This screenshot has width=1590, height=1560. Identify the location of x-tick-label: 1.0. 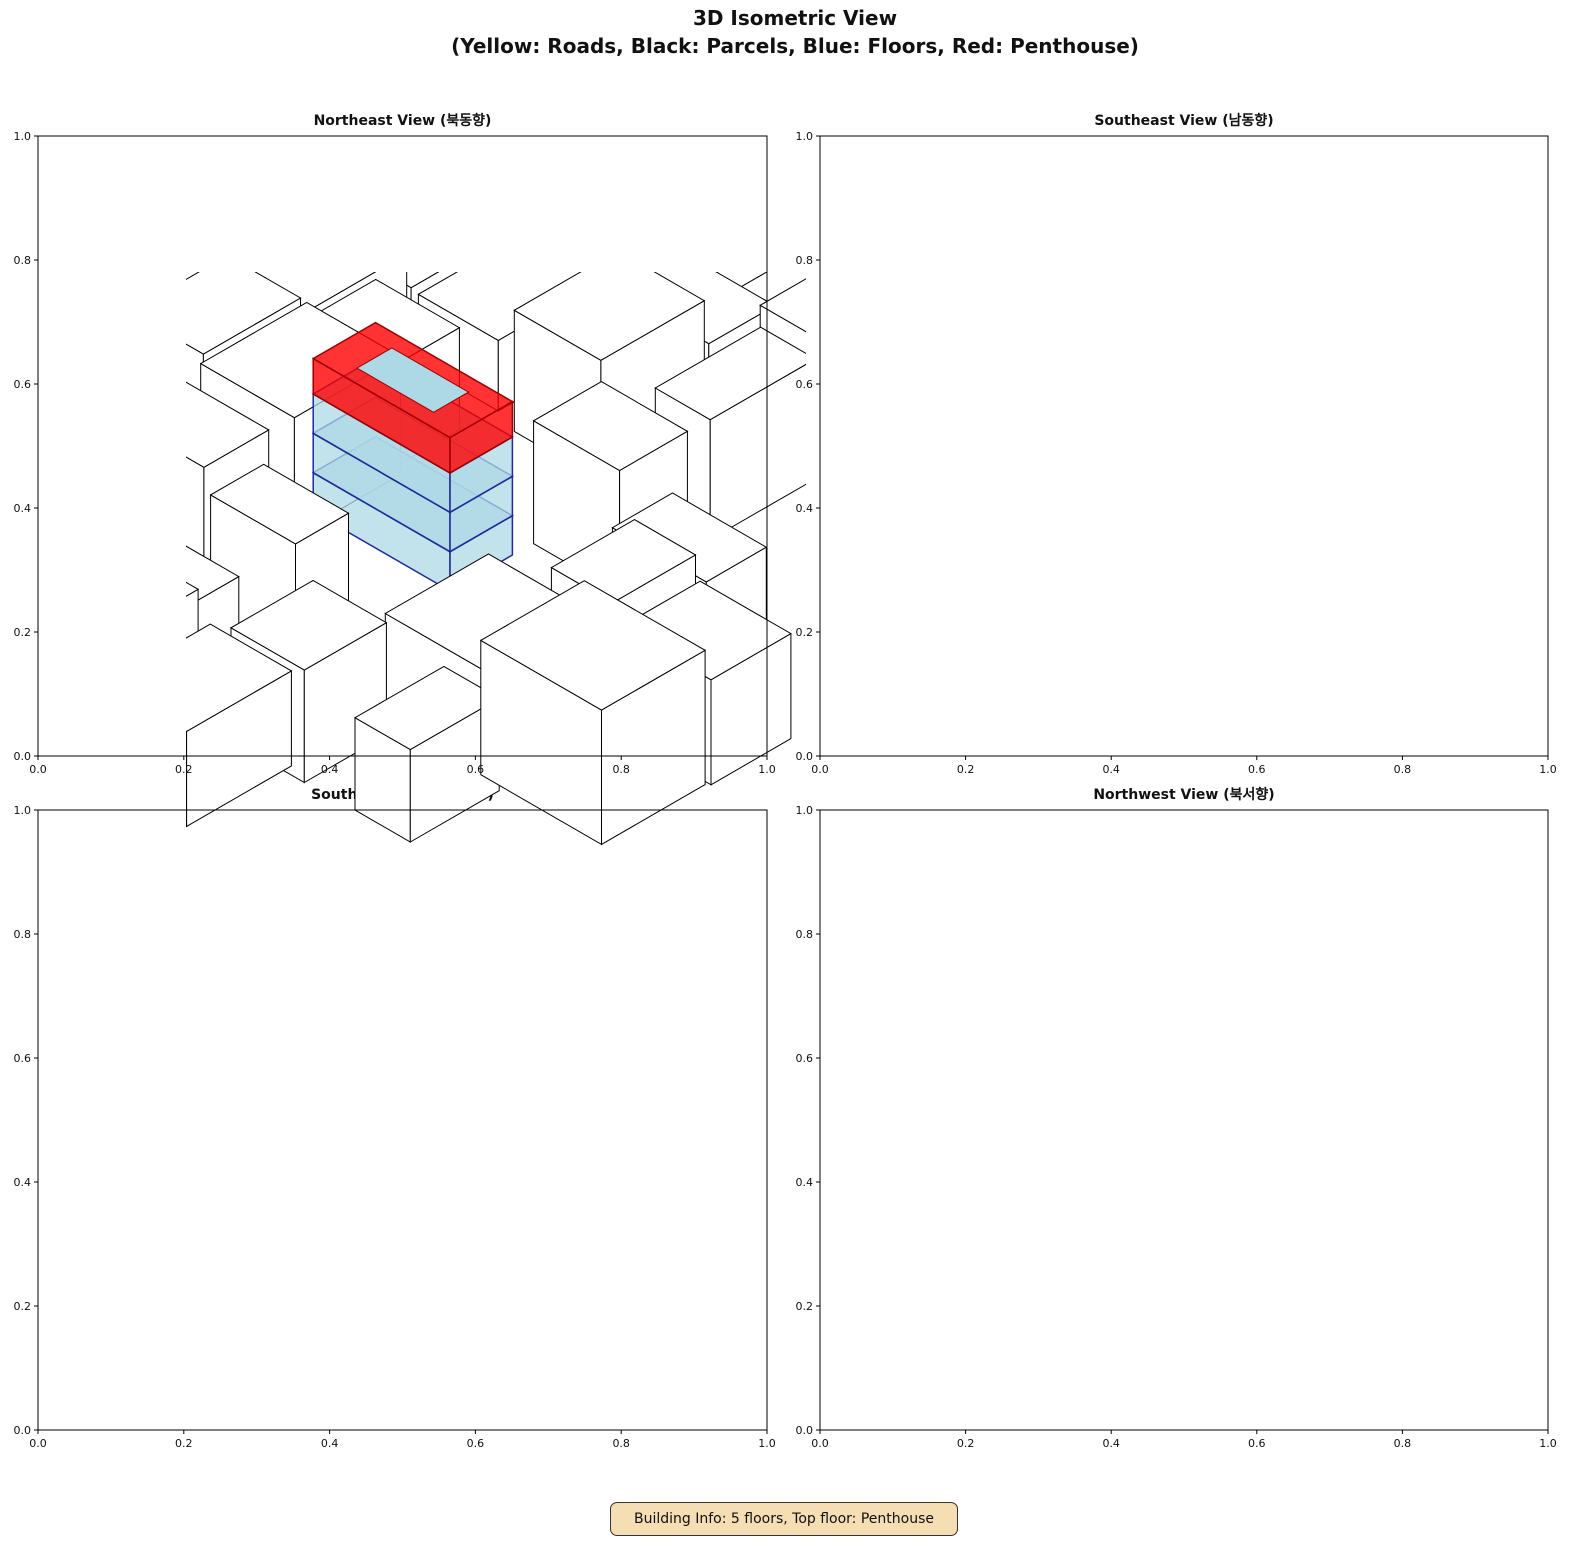
(767, 1443).